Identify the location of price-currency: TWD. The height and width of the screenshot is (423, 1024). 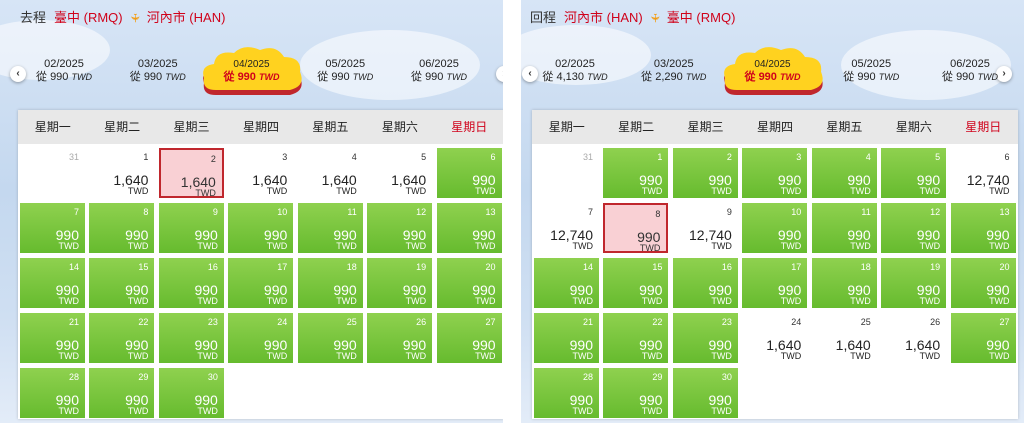
(987, 77).